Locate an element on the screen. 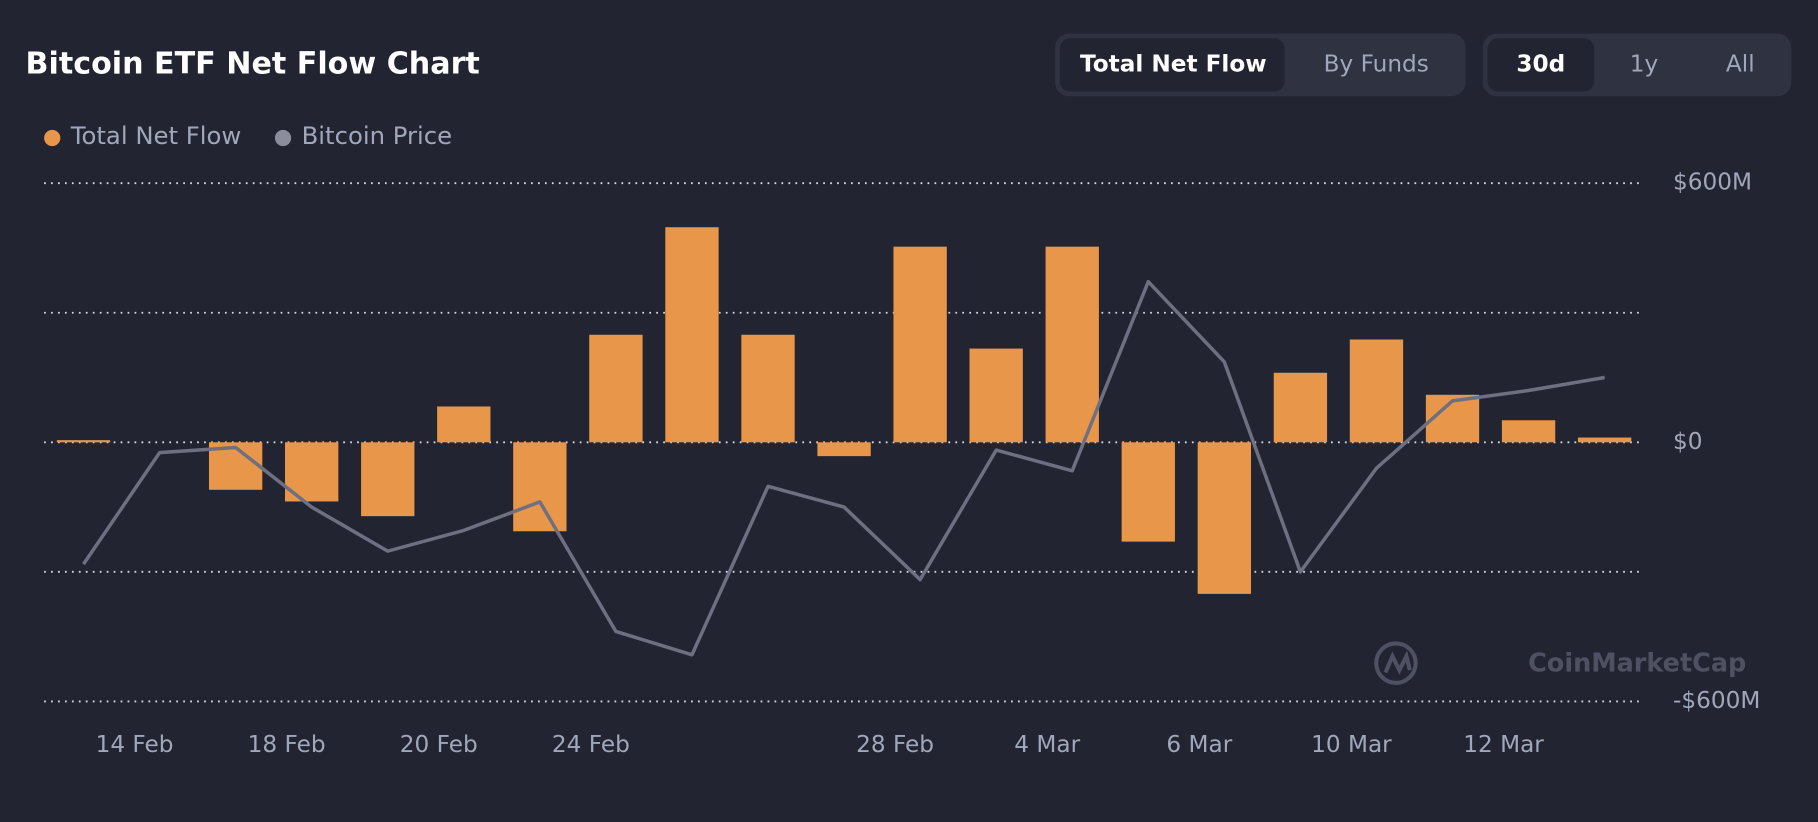 The height and width of the screenshot is (822, 1818). legend-label: Bitcoin Price is located at coordinates (377, 135).